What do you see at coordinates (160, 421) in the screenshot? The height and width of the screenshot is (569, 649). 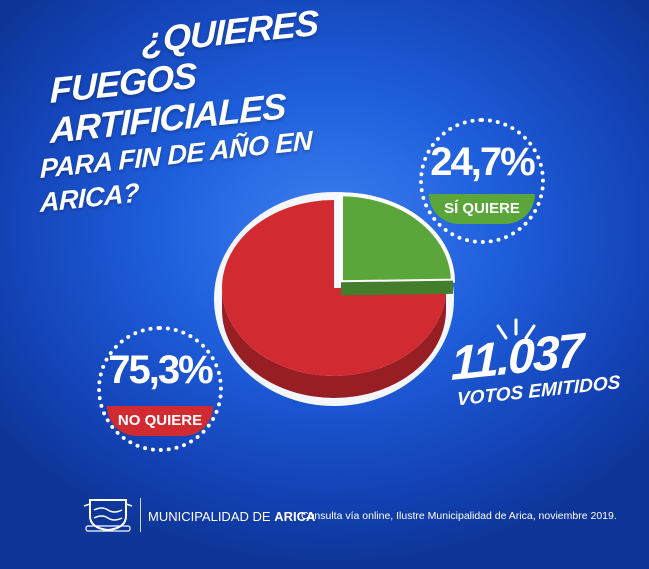 I see `no-label: NO QUIERE` at bounding box center [160, 421].